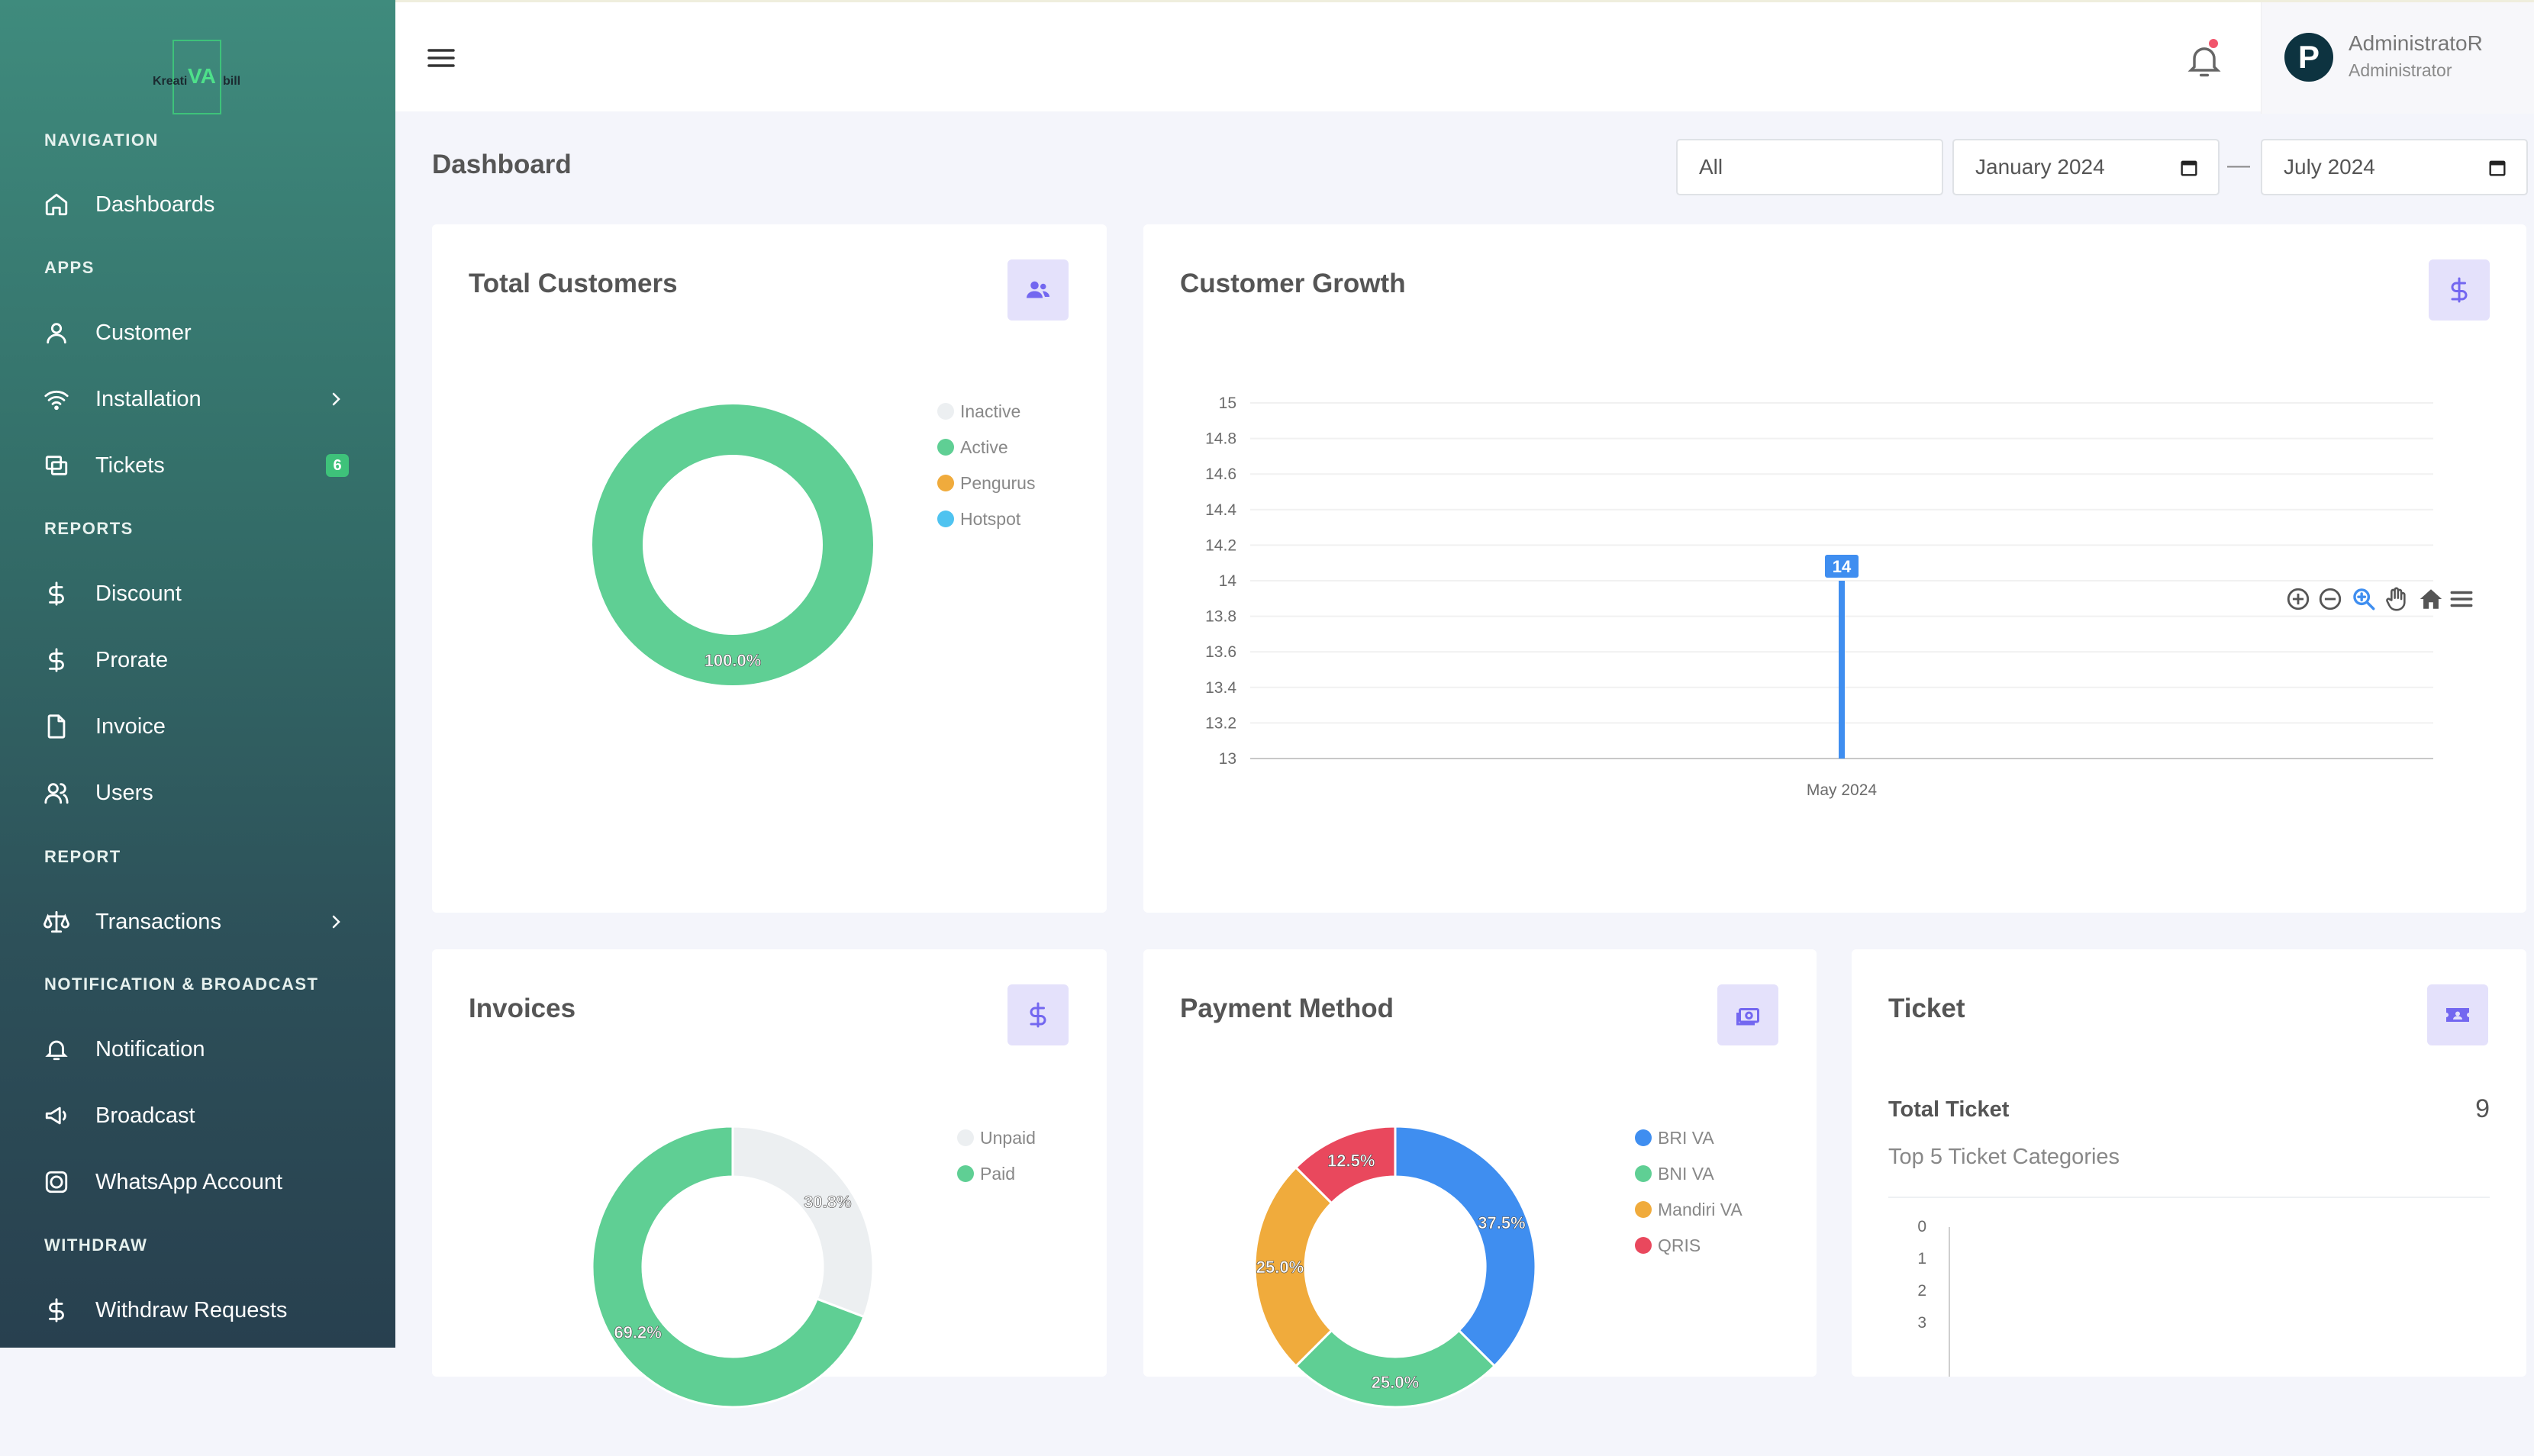 Image resolution: width=2534 pixels, height=1456 pixels. I want to click on donut-data-label: 30.8%, so click(827, 1201).